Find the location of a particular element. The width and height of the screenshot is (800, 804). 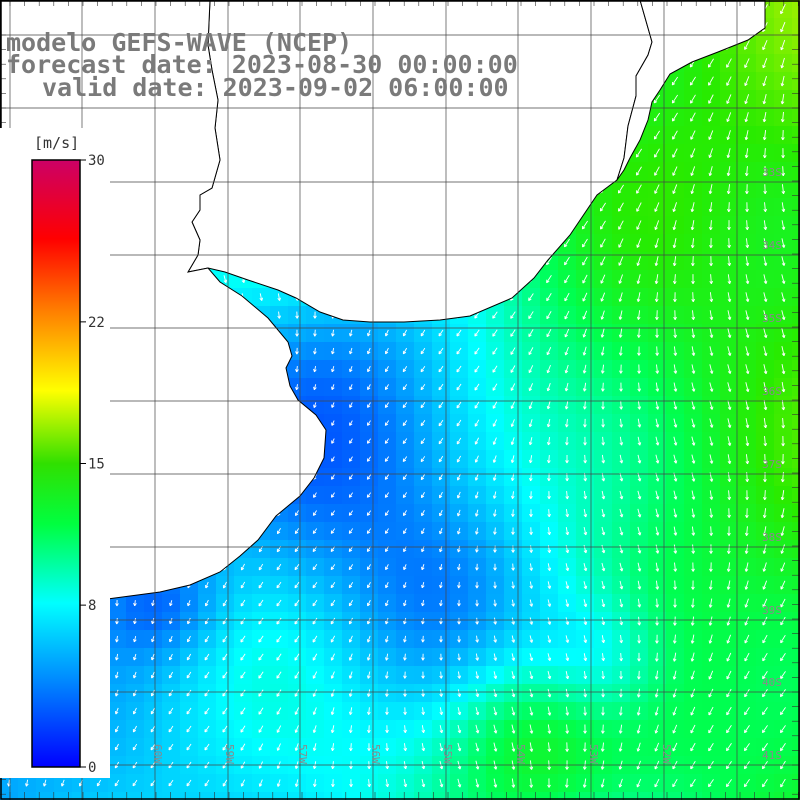

lon-label: 56W is located at coordinates (375, 754).